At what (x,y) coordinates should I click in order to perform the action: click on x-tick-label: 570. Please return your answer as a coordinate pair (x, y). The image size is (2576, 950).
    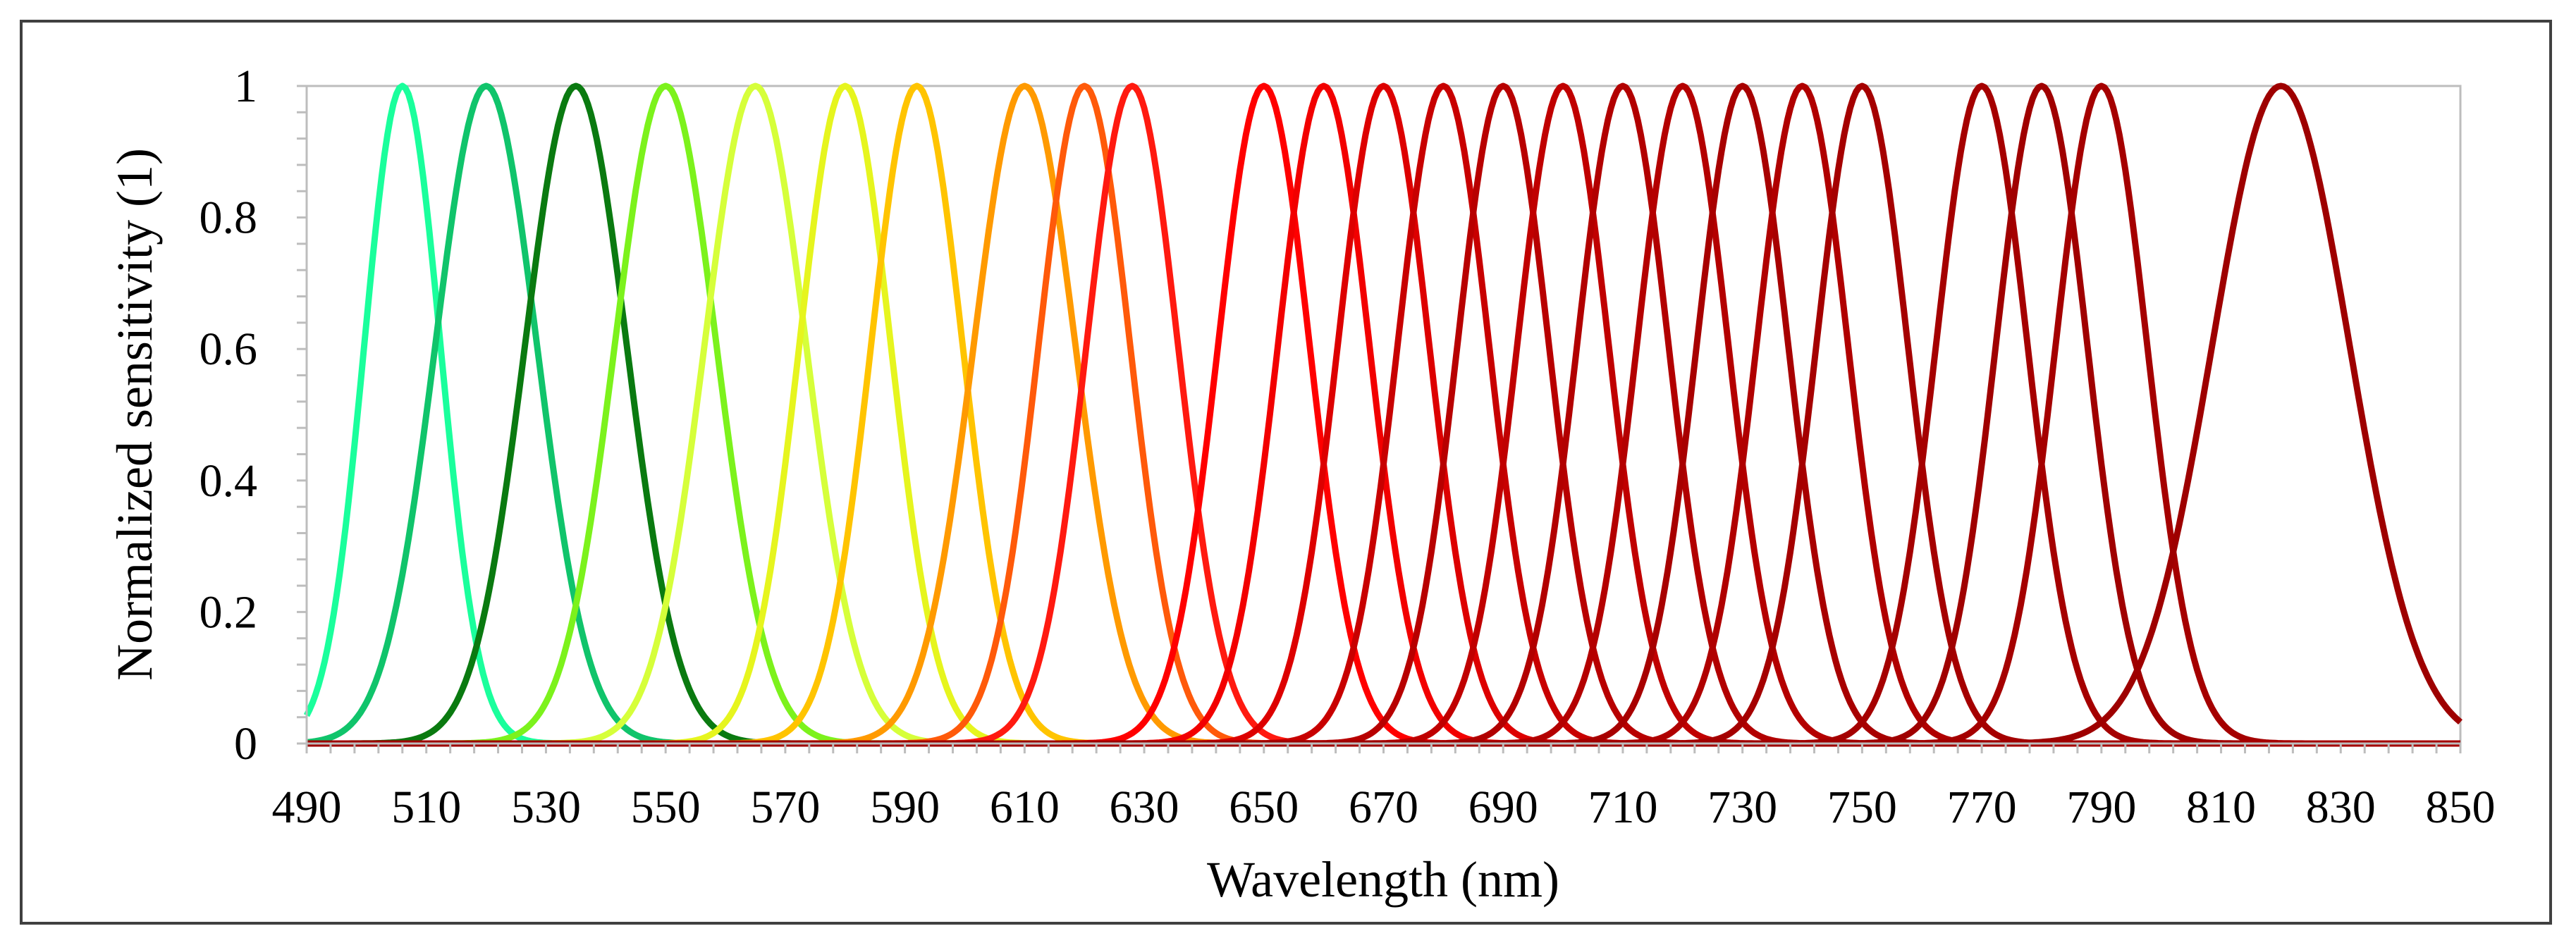
    Looking at the image, I should click on (785, 808).